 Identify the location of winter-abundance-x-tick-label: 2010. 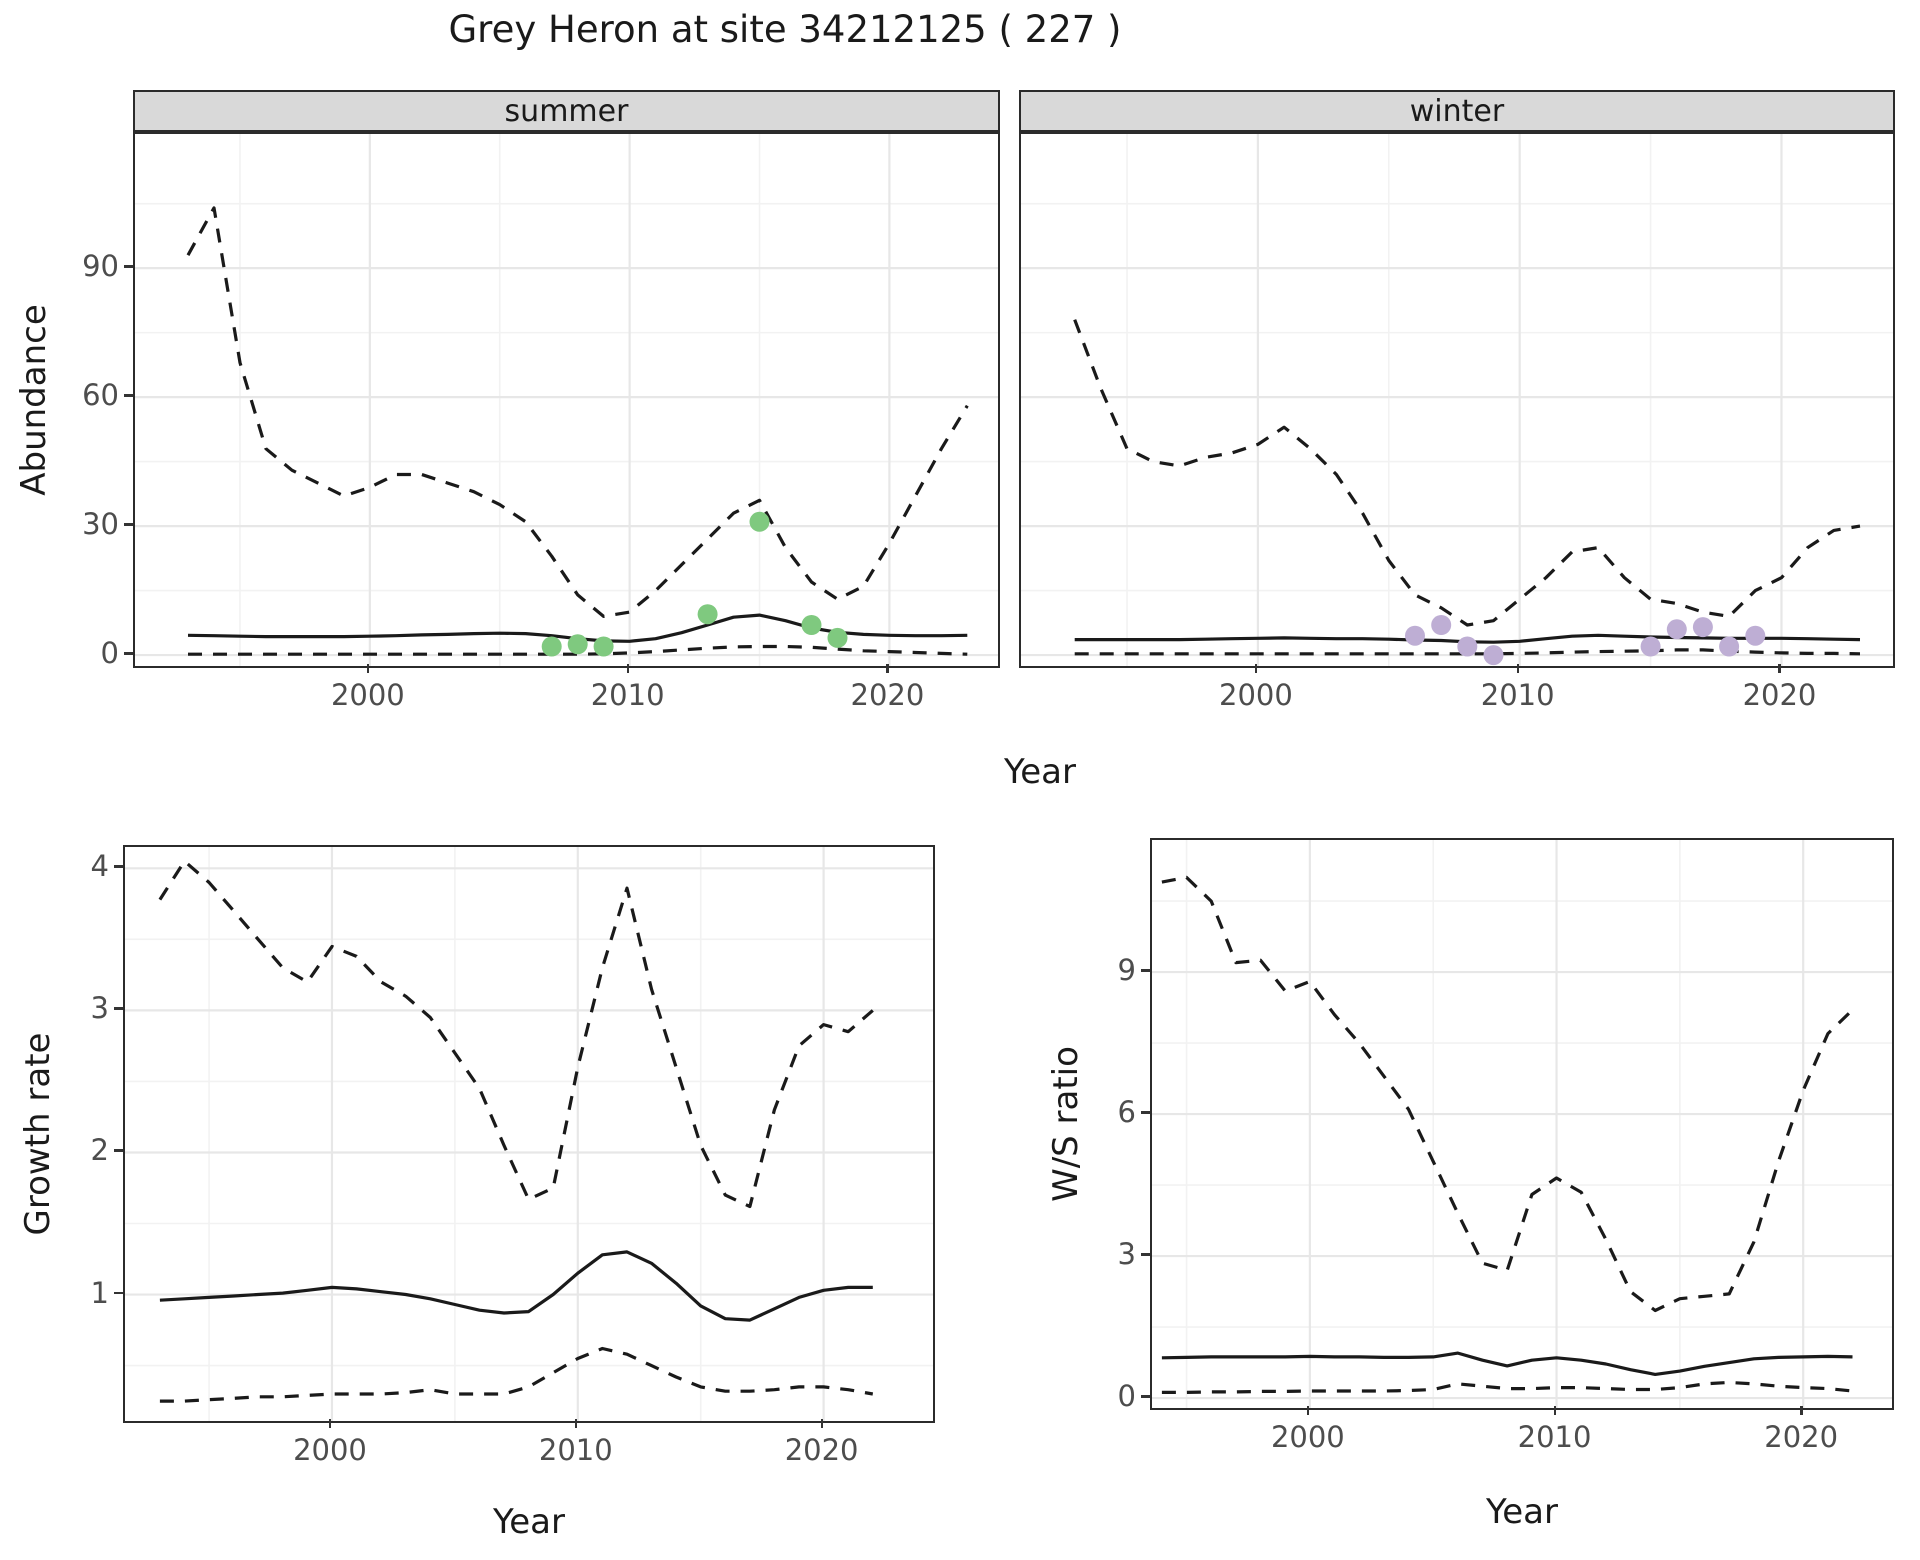
(1517, 695).